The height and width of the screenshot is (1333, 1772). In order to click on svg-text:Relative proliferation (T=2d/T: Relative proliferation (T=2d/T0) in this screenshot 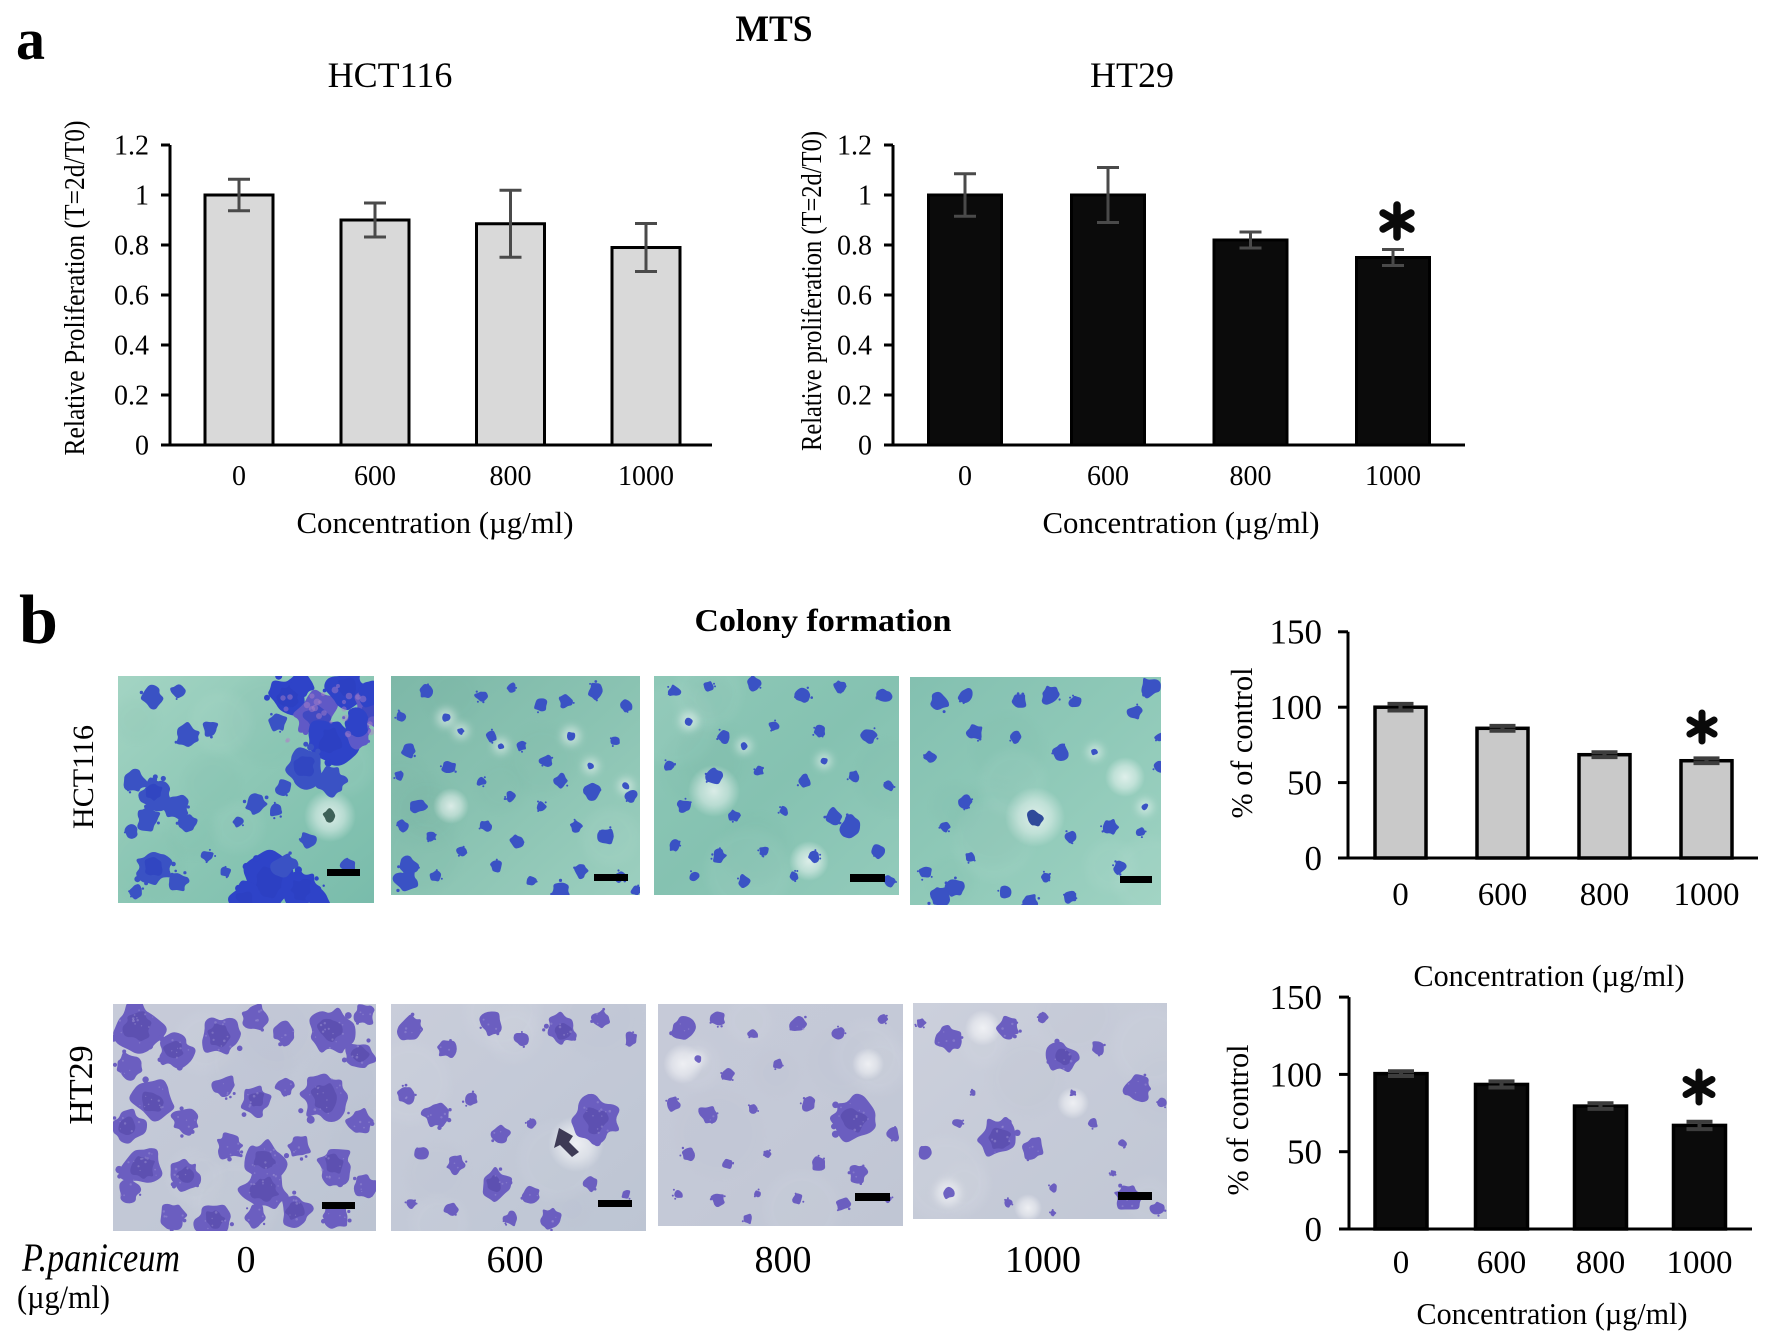, I will do `click(812, 291)`.